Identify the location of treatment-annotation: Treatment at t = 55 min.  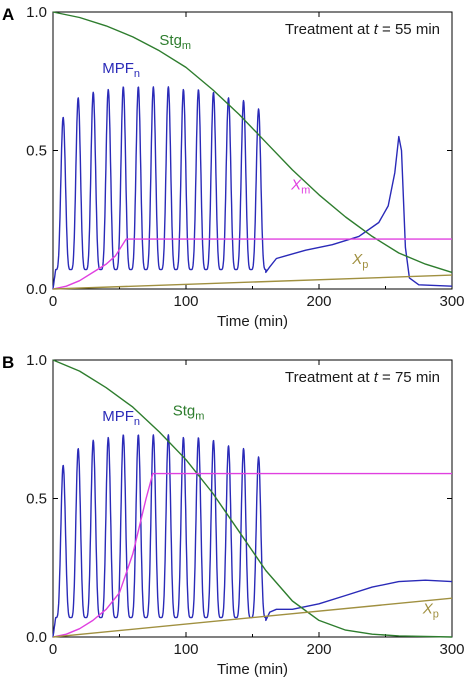
(362, 29).